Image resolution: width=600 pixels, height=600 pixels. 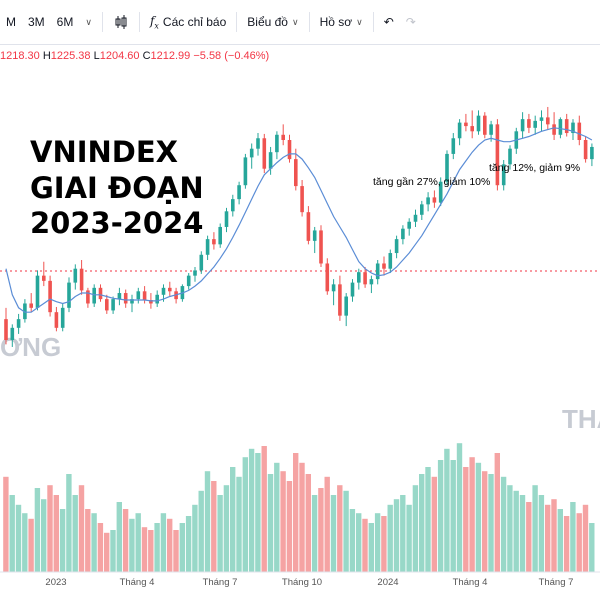 What do you see at coordinates (20, 56) in the screenshot?
I see `open-value: 1218.30` at bounding box center [20, 56].